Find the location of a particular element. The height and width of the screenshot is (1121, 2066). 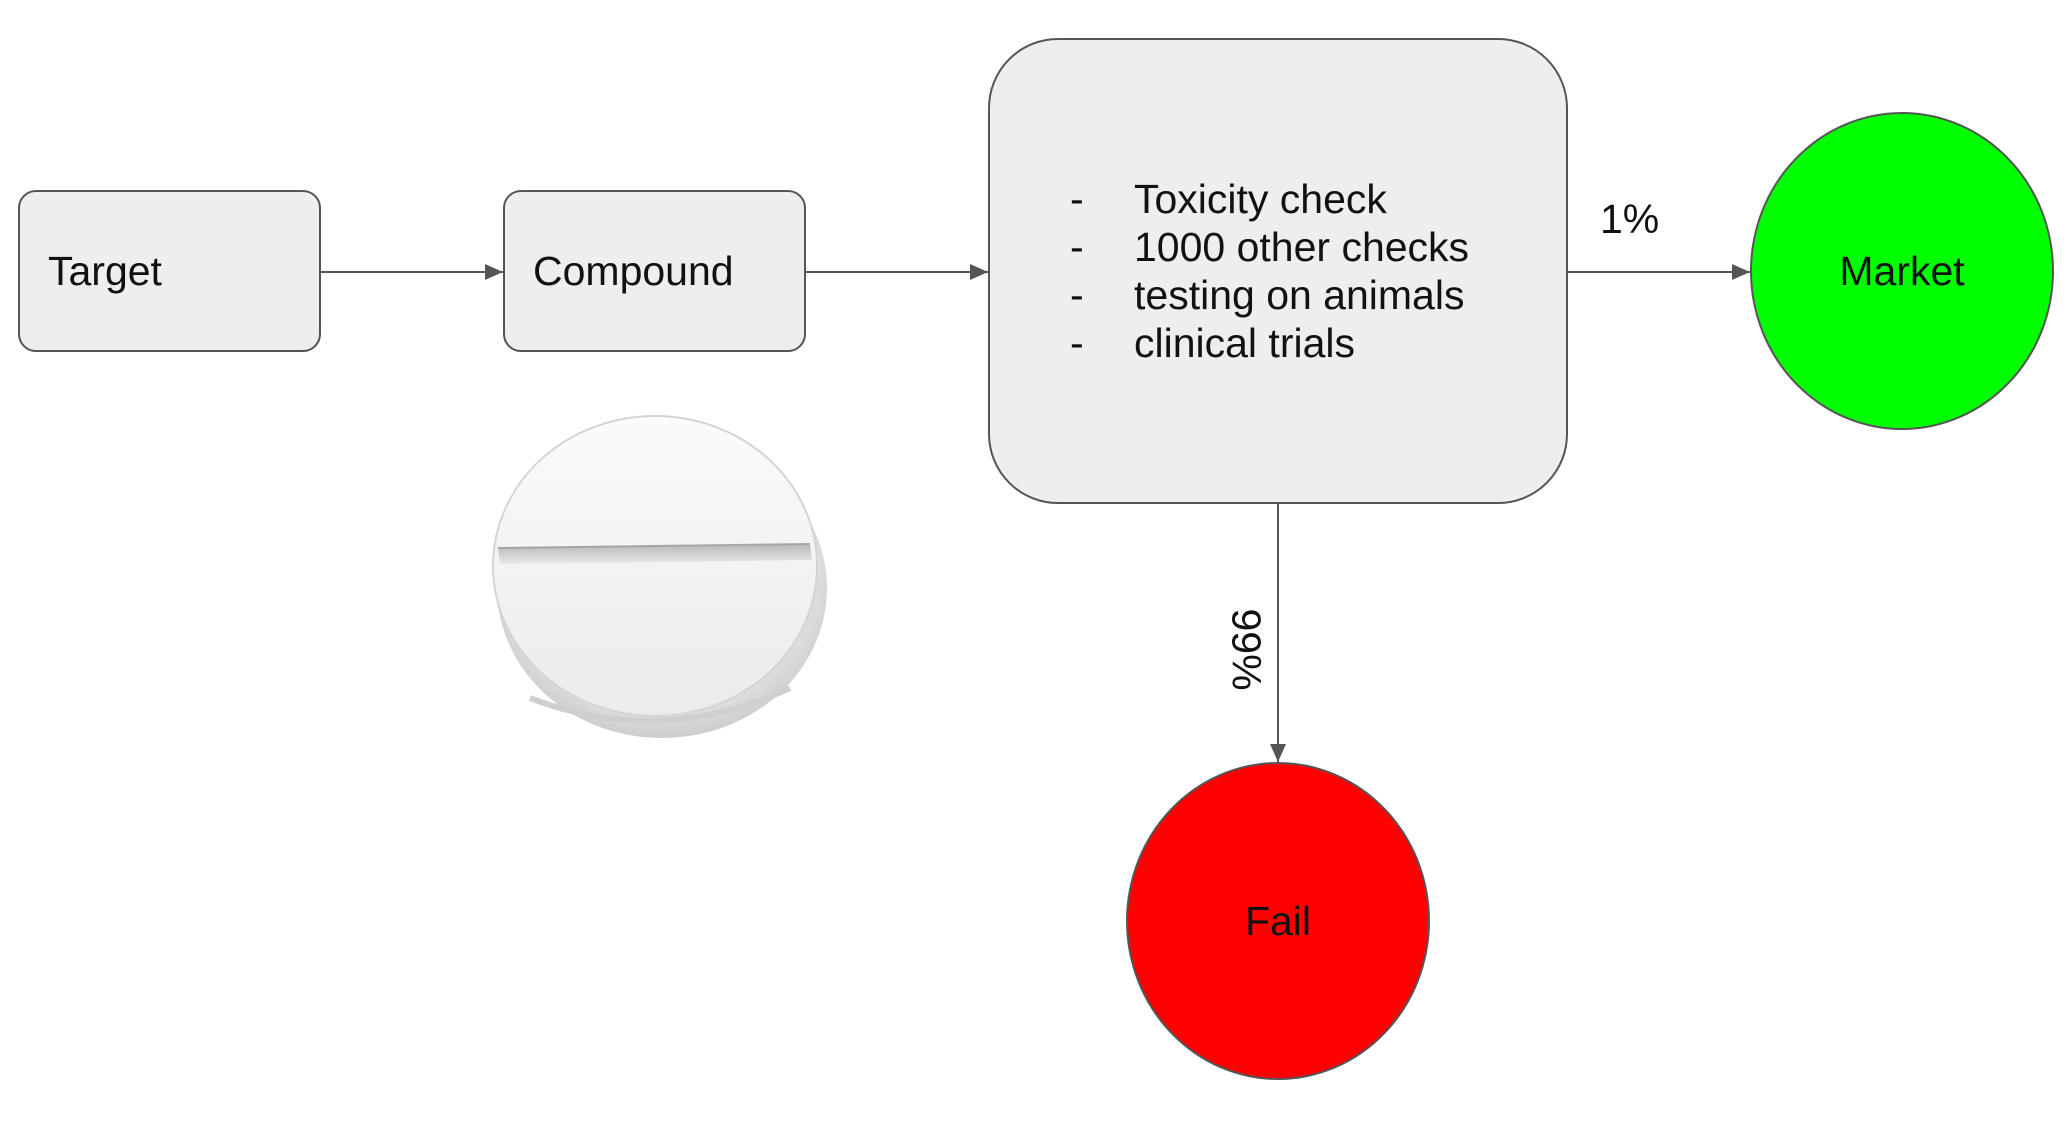

checks-list-item: - testing on animals is located at coordinates (1269, 295).